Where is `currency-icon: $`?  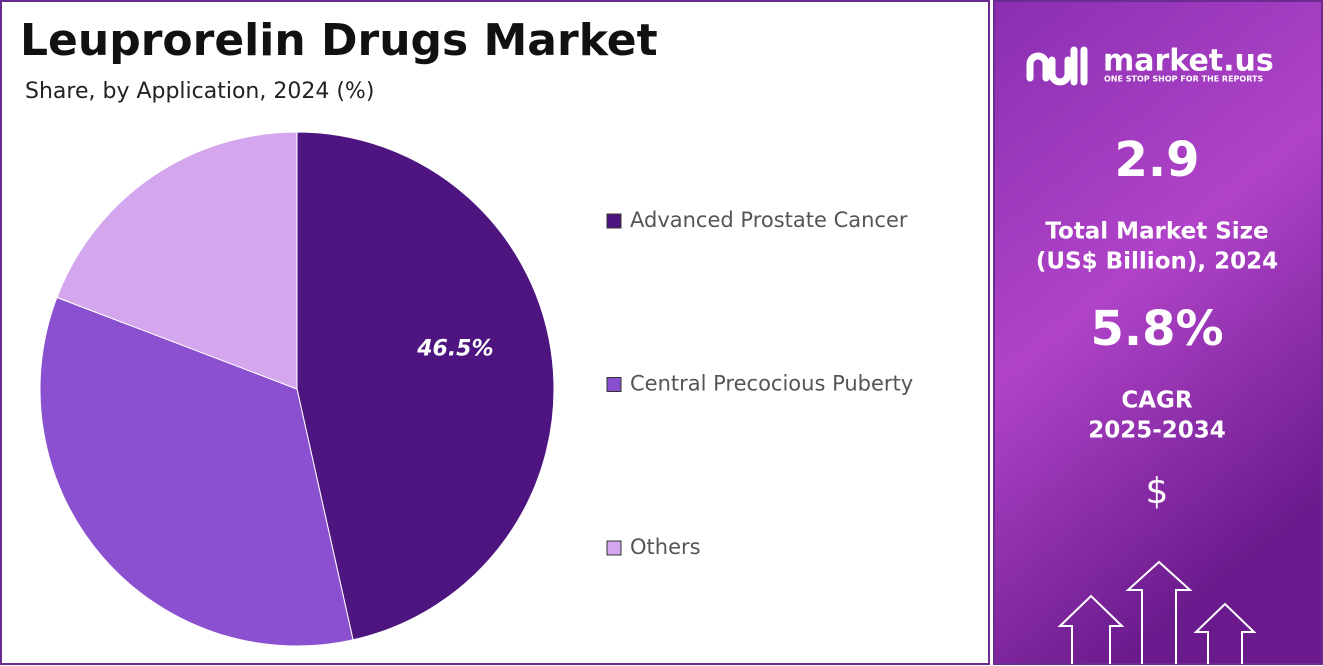
currency-icon: $ is located at coordinates (1157, 491).